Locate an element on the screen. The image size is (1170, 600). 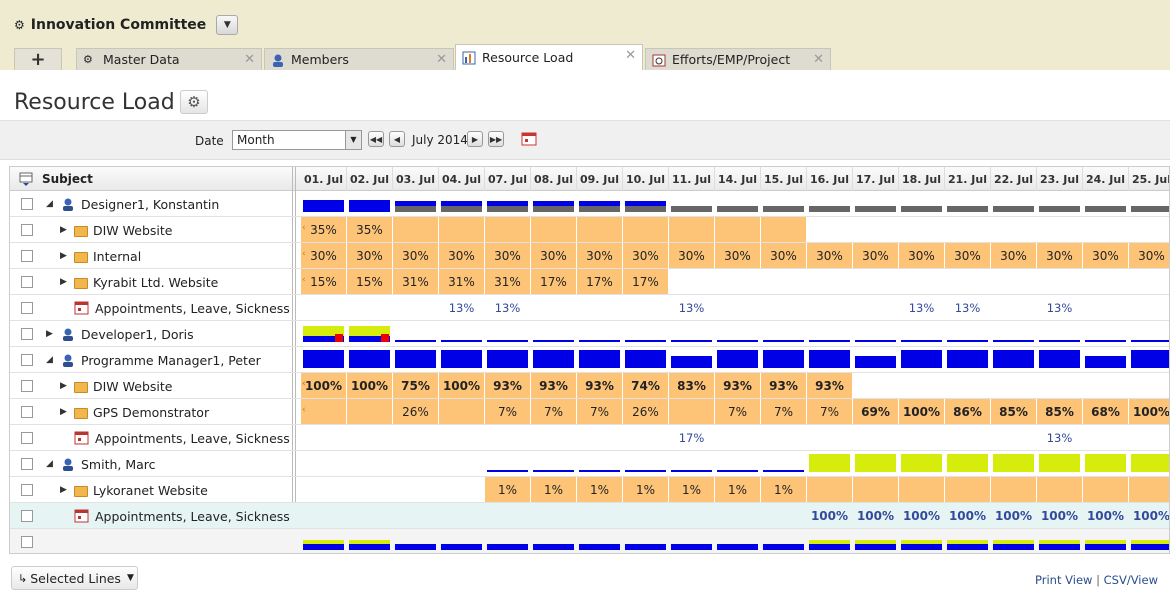
page-title: Resource Load is located at coordinates (94, 102).